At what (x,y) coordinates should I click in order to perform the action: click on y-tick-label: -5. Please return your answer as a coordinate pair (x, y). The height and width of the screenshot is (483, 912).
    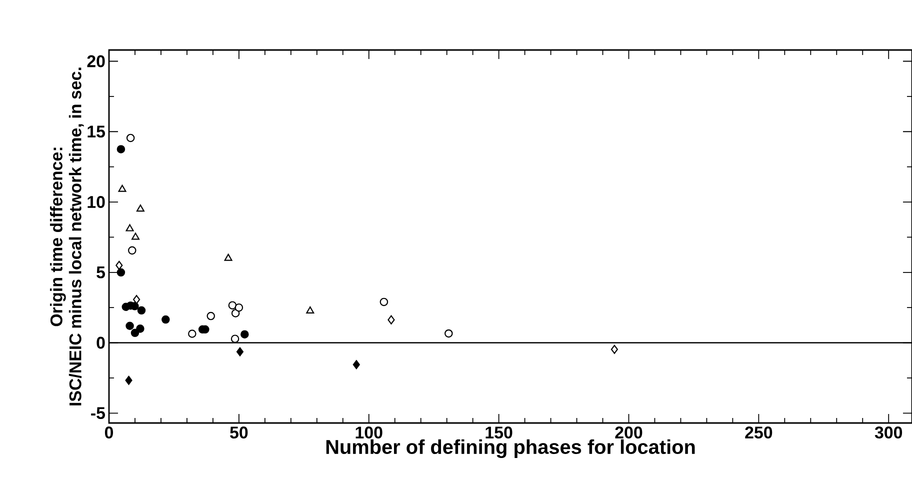
    Looking at the image, I should click on (98, 413).